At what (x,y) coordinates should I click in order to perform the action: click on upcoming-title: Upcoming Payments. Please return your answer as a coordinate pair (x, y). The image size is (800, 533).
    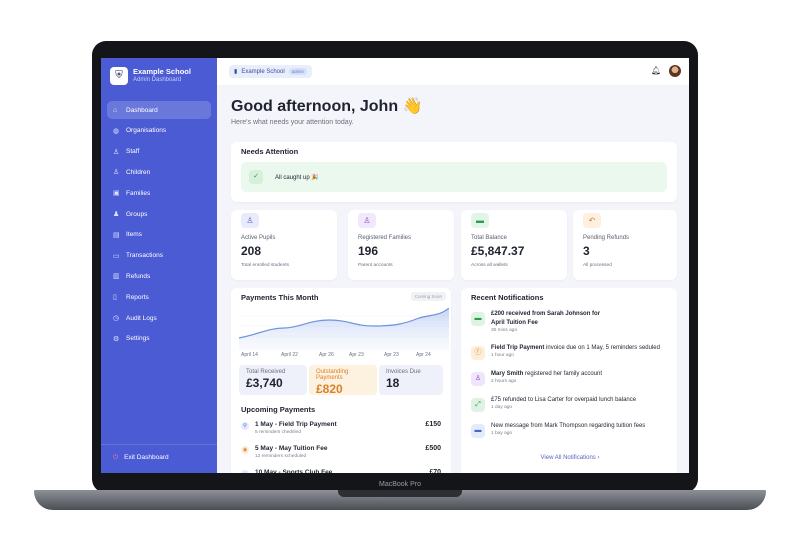
    Looking at the image, I should click on (278, 409).